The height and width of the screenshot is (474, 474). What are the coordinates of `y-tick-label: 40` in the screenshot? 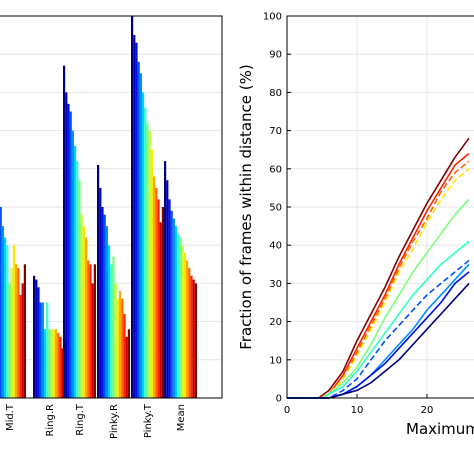 It's located at (275, 246).